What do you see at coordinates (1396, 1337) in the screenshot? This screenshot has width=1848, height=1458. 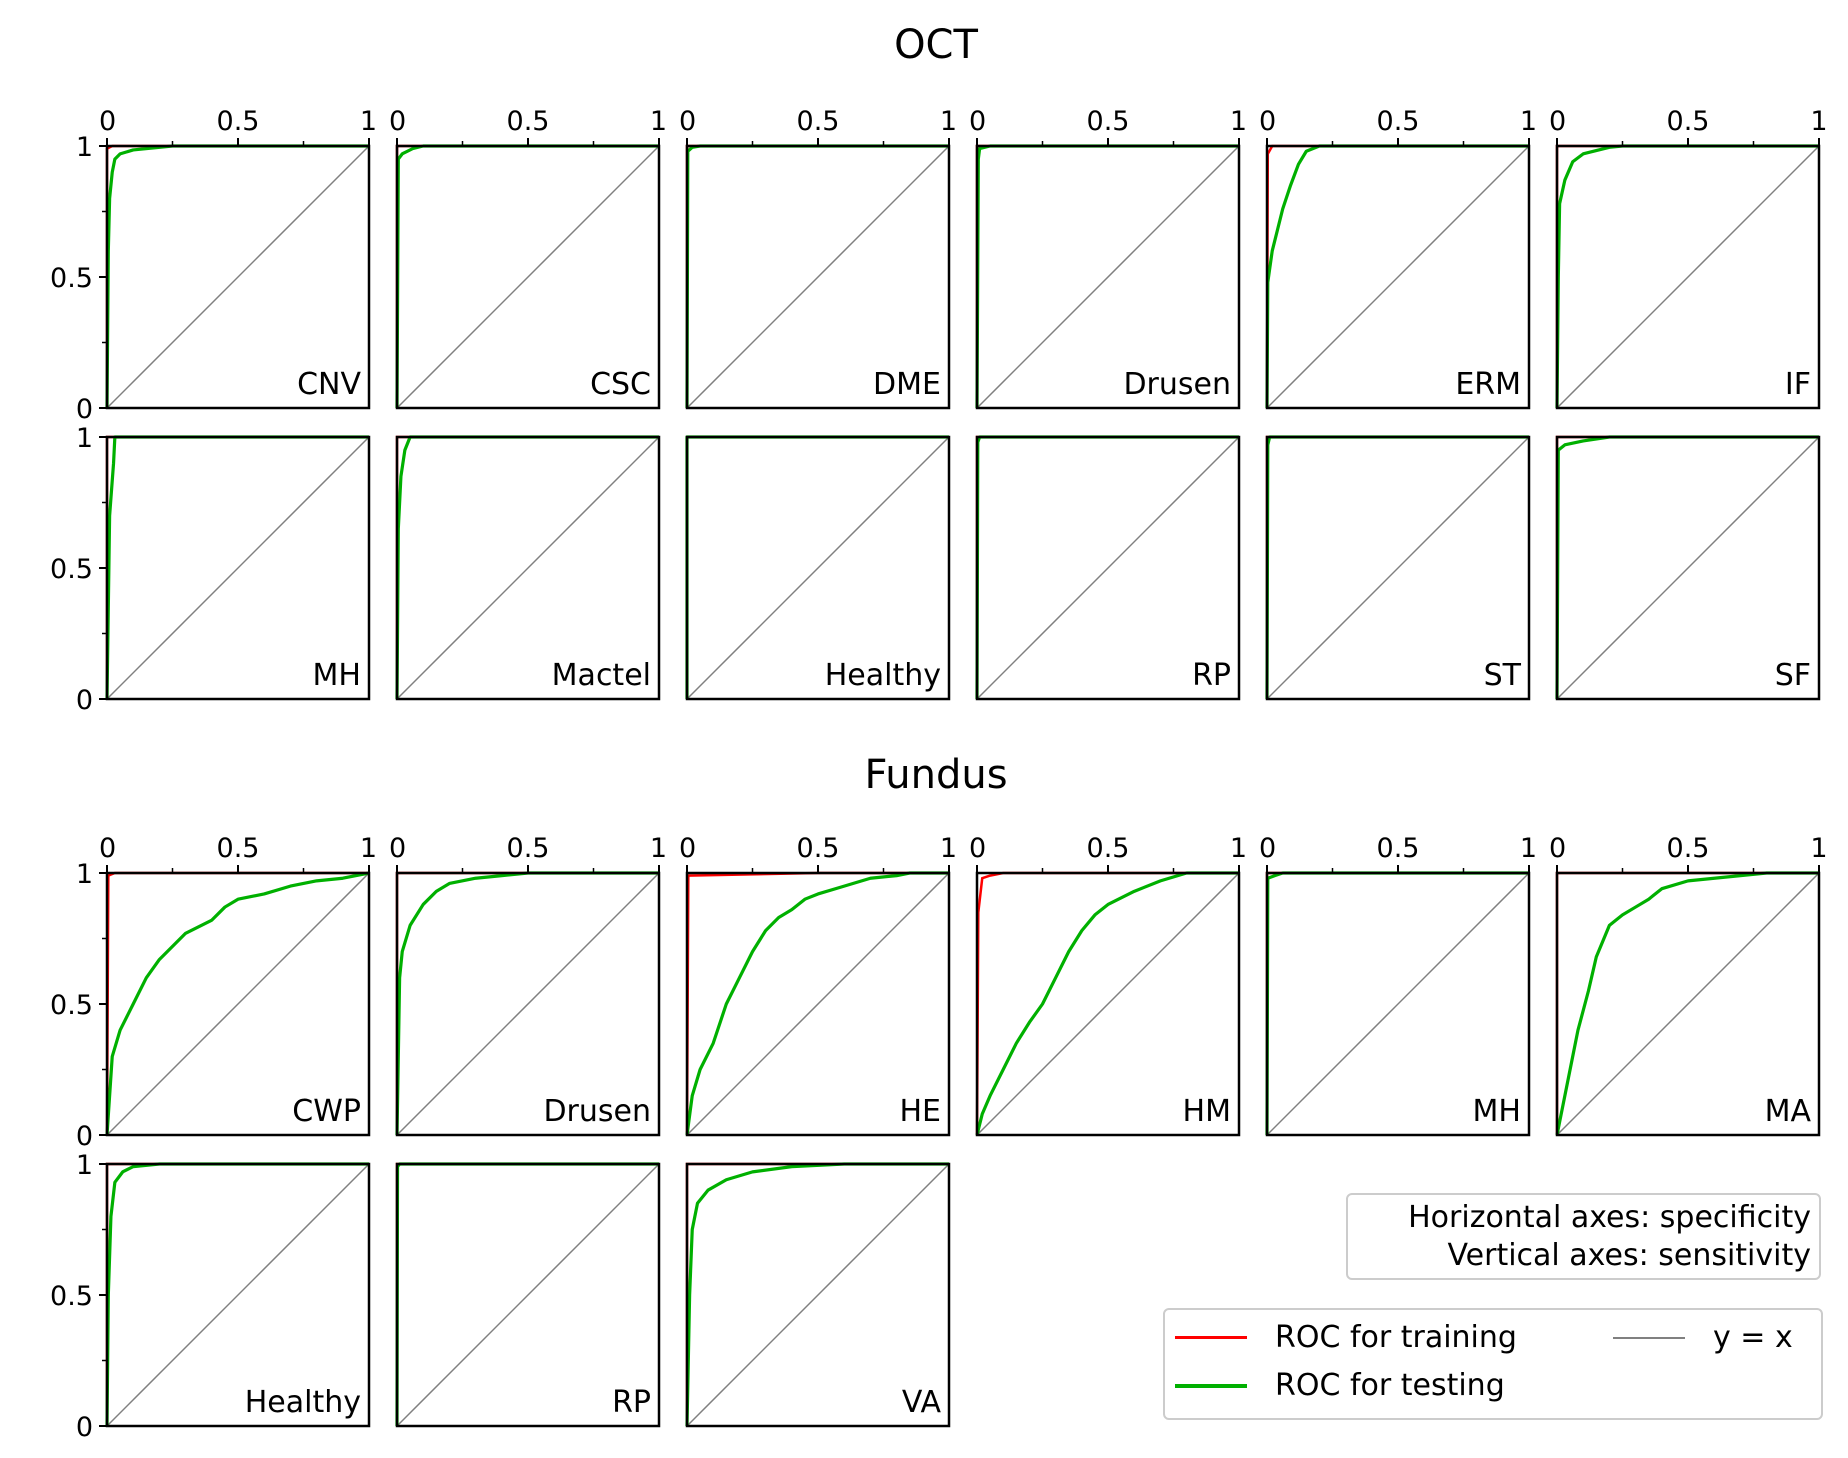 I see `legend-label-training: ROC for training` at bounding box center [1396, 1337].